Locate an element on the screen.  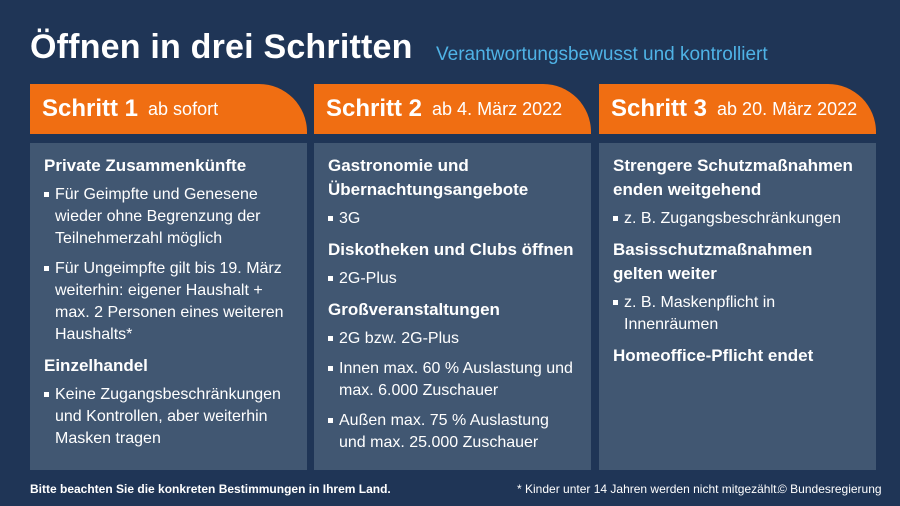
page-subtitle: Verantwortungsbewusst und kontrolliert is located at coordinates (602, 54).